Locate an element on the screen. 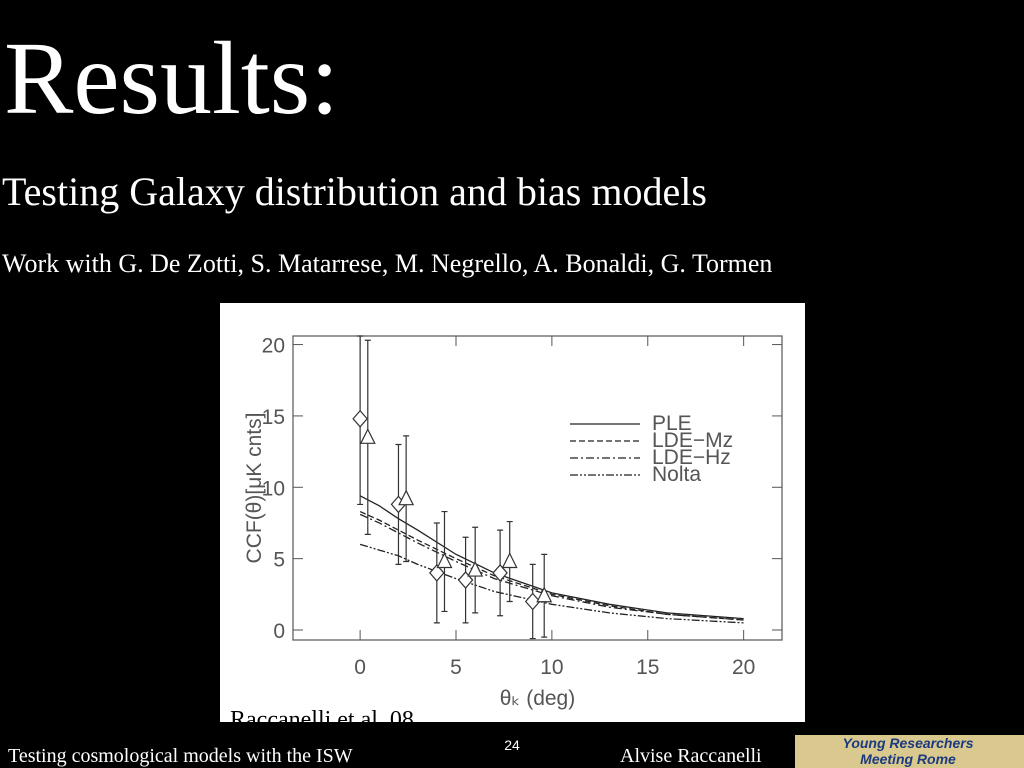 The width and height of the screenshot is (1024, 768). y-tick-label: 20 is located at coordinates (273, 346).